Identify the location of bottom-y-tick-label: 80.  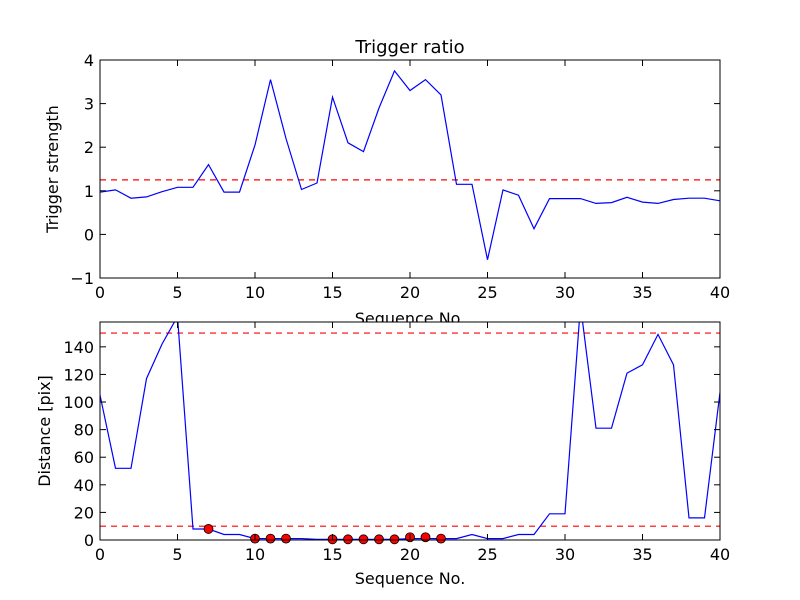
(84, 430).